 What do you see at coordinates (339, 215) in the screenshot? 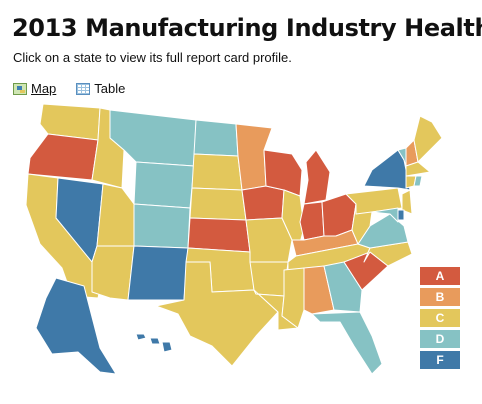
I see `state-oh` at bounding box center [339, 215].